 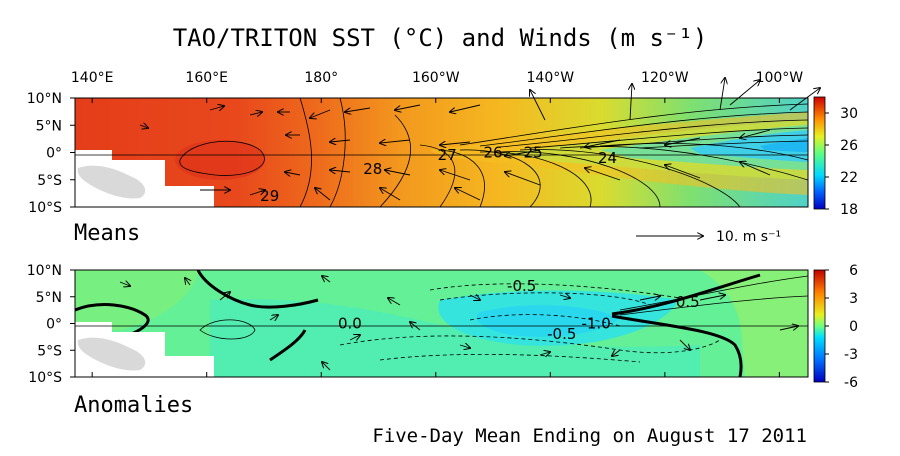 What do you see at coordinates (607, 158) in the screenshot?
I see `contour-label: 24` at bounding box center [607, 158].